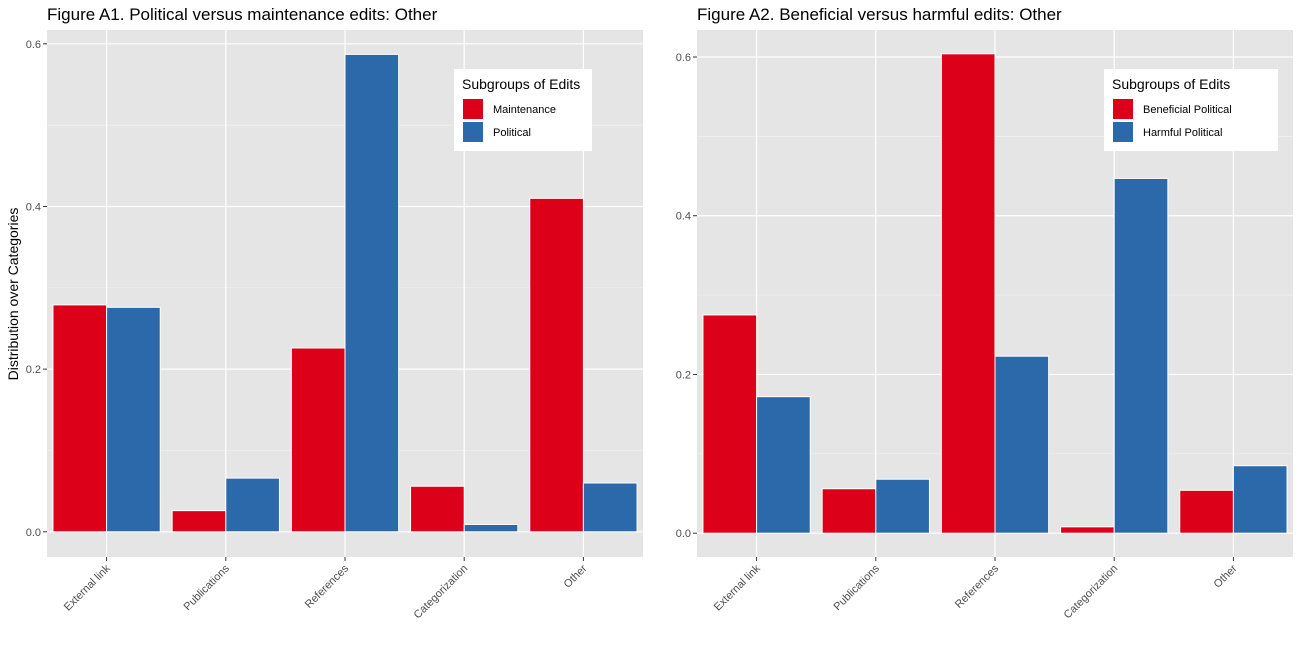 Image resolution: width=1300 pixels, height=650 pixels. Describe the element at coordinates (1226, 576) in the screenshot. I see `chart-a2-x-tick-label: Other` at that location.